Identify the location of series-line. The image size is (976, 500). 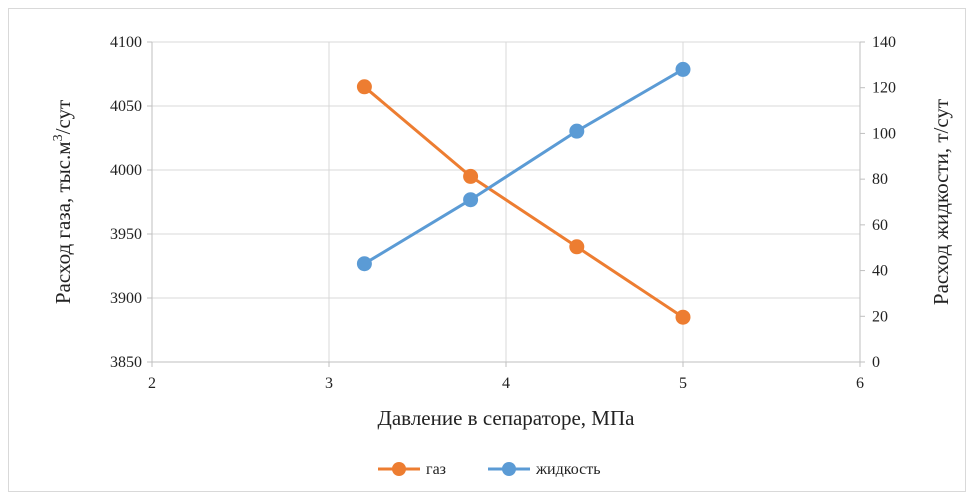
(523, 166).